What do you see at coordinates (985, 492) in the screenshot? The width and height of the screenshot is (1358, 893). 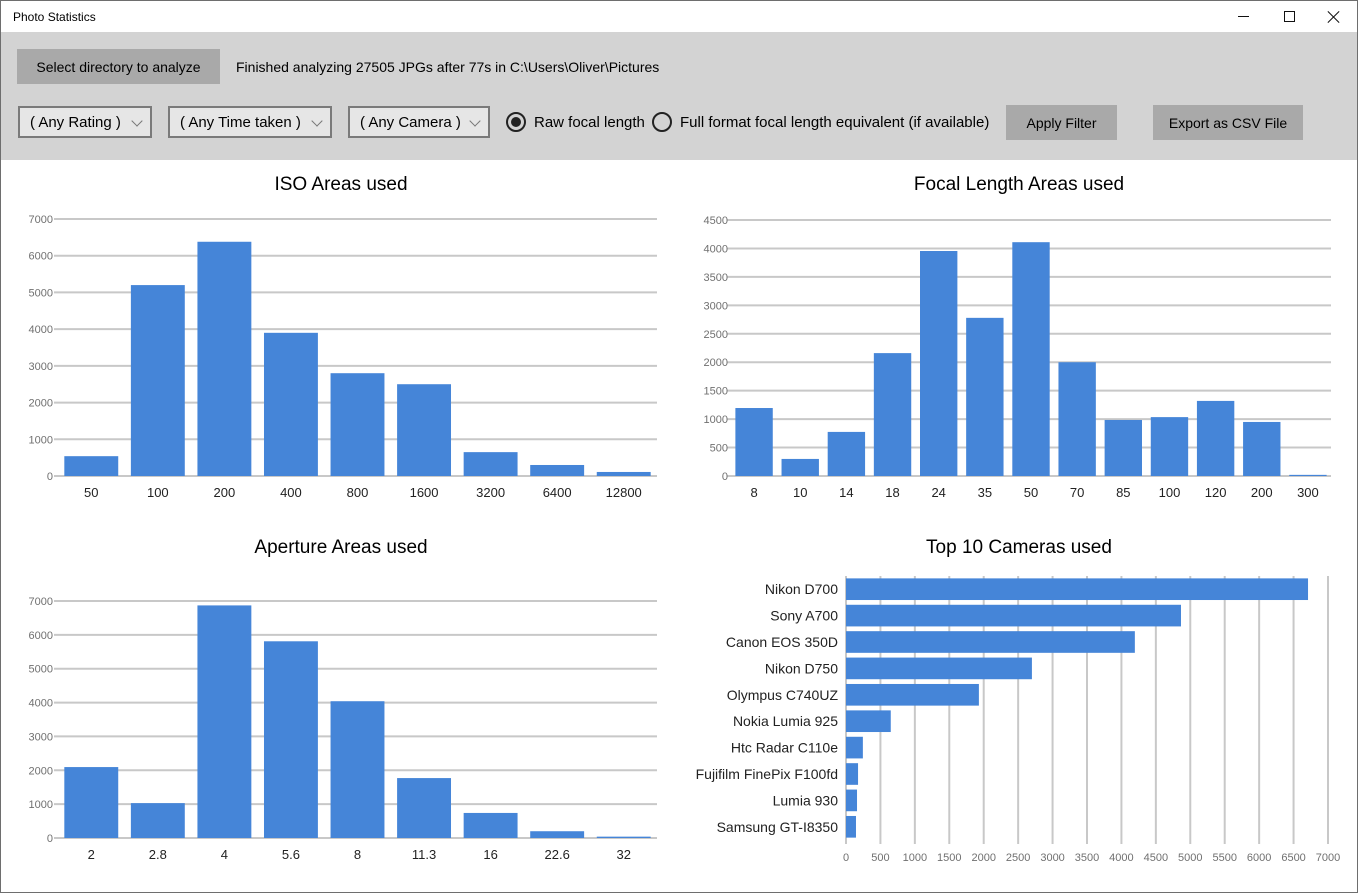 I see `x-tick-label: 35` at bounding box center [985, 492].